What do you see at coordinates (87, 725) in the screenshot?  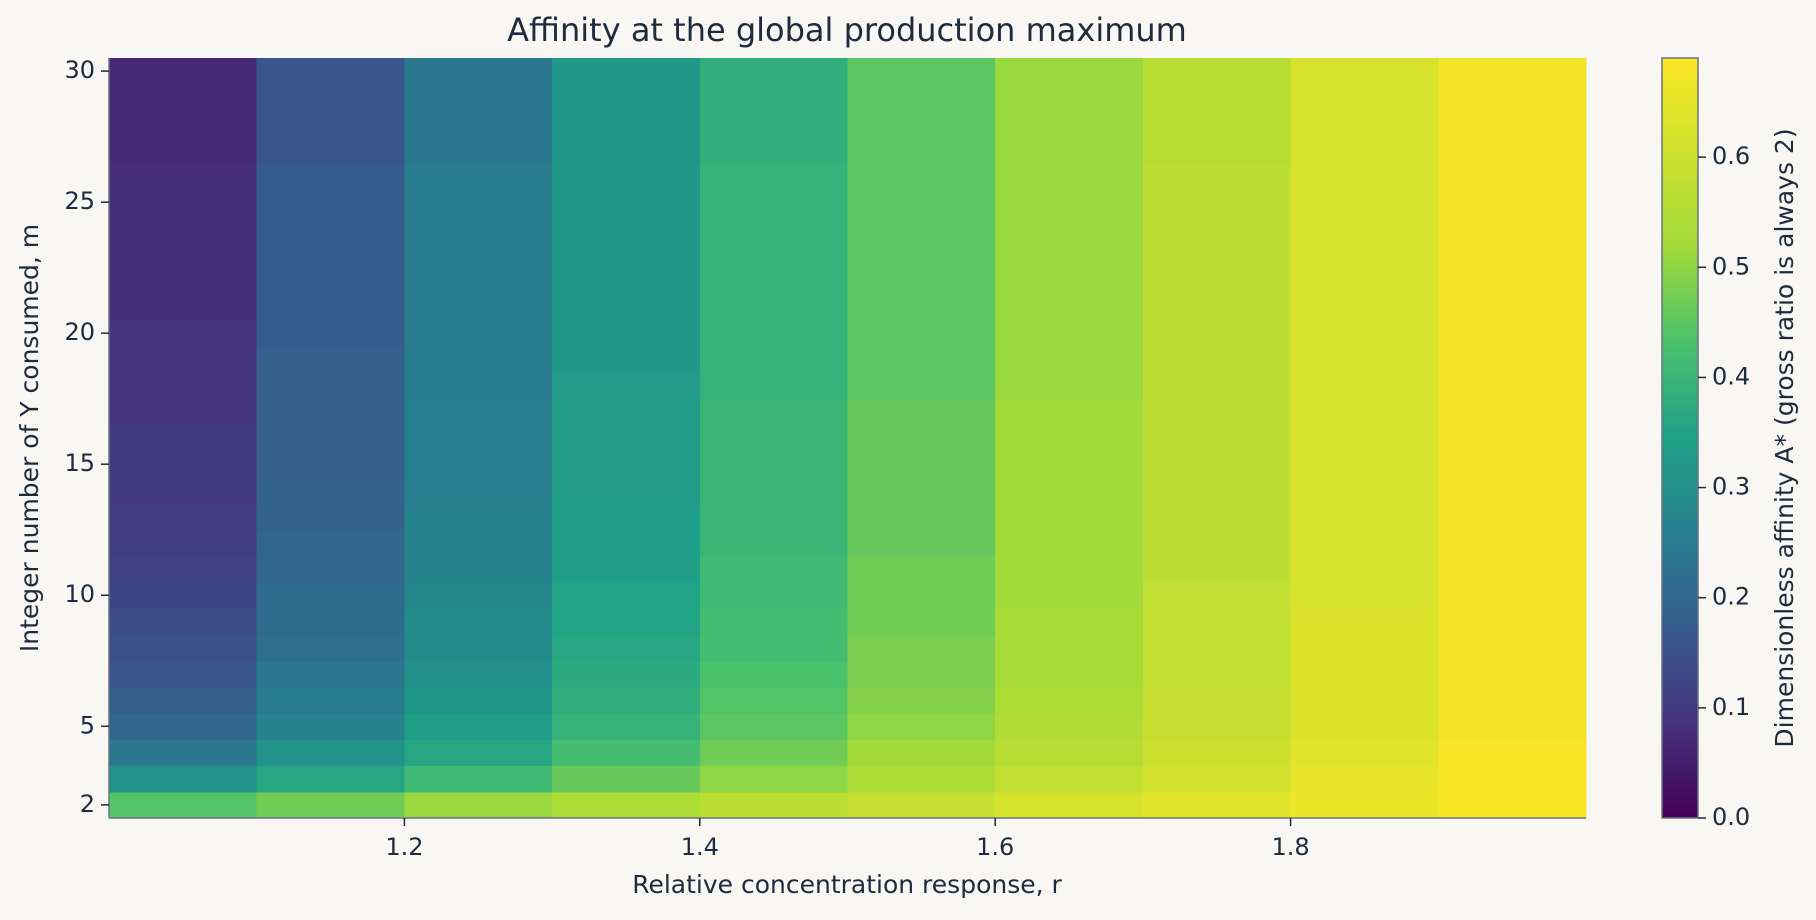 I see `y-tick-label: 5` at bounding box center [87, 725].